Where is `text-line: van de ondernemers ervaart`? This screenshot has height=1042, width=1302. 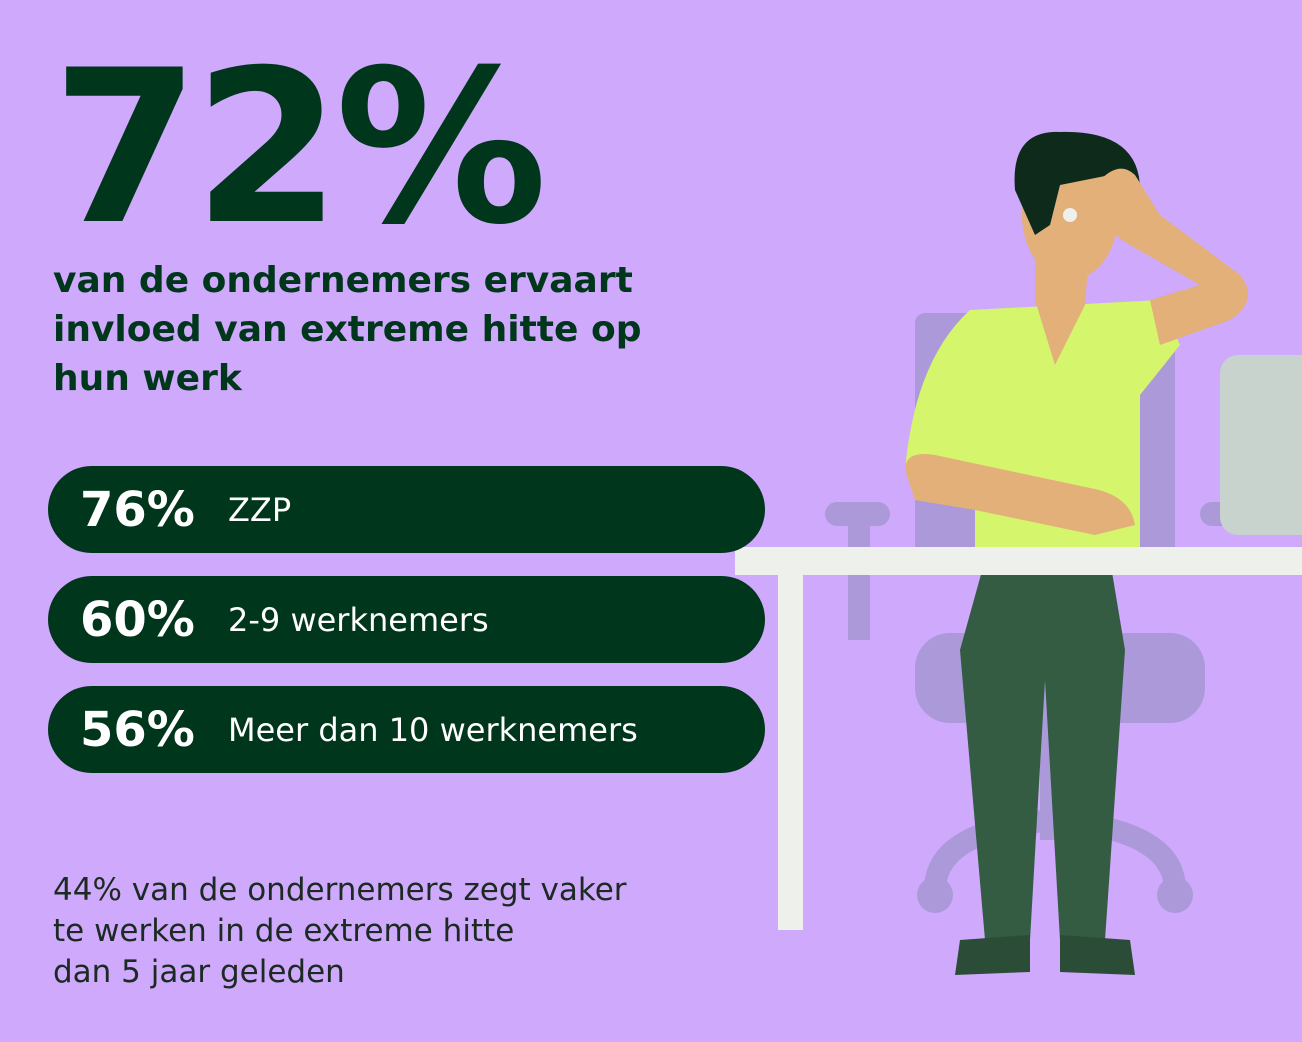 text-line: van de ondernemers ervaart is located at coordinates (343, 280).